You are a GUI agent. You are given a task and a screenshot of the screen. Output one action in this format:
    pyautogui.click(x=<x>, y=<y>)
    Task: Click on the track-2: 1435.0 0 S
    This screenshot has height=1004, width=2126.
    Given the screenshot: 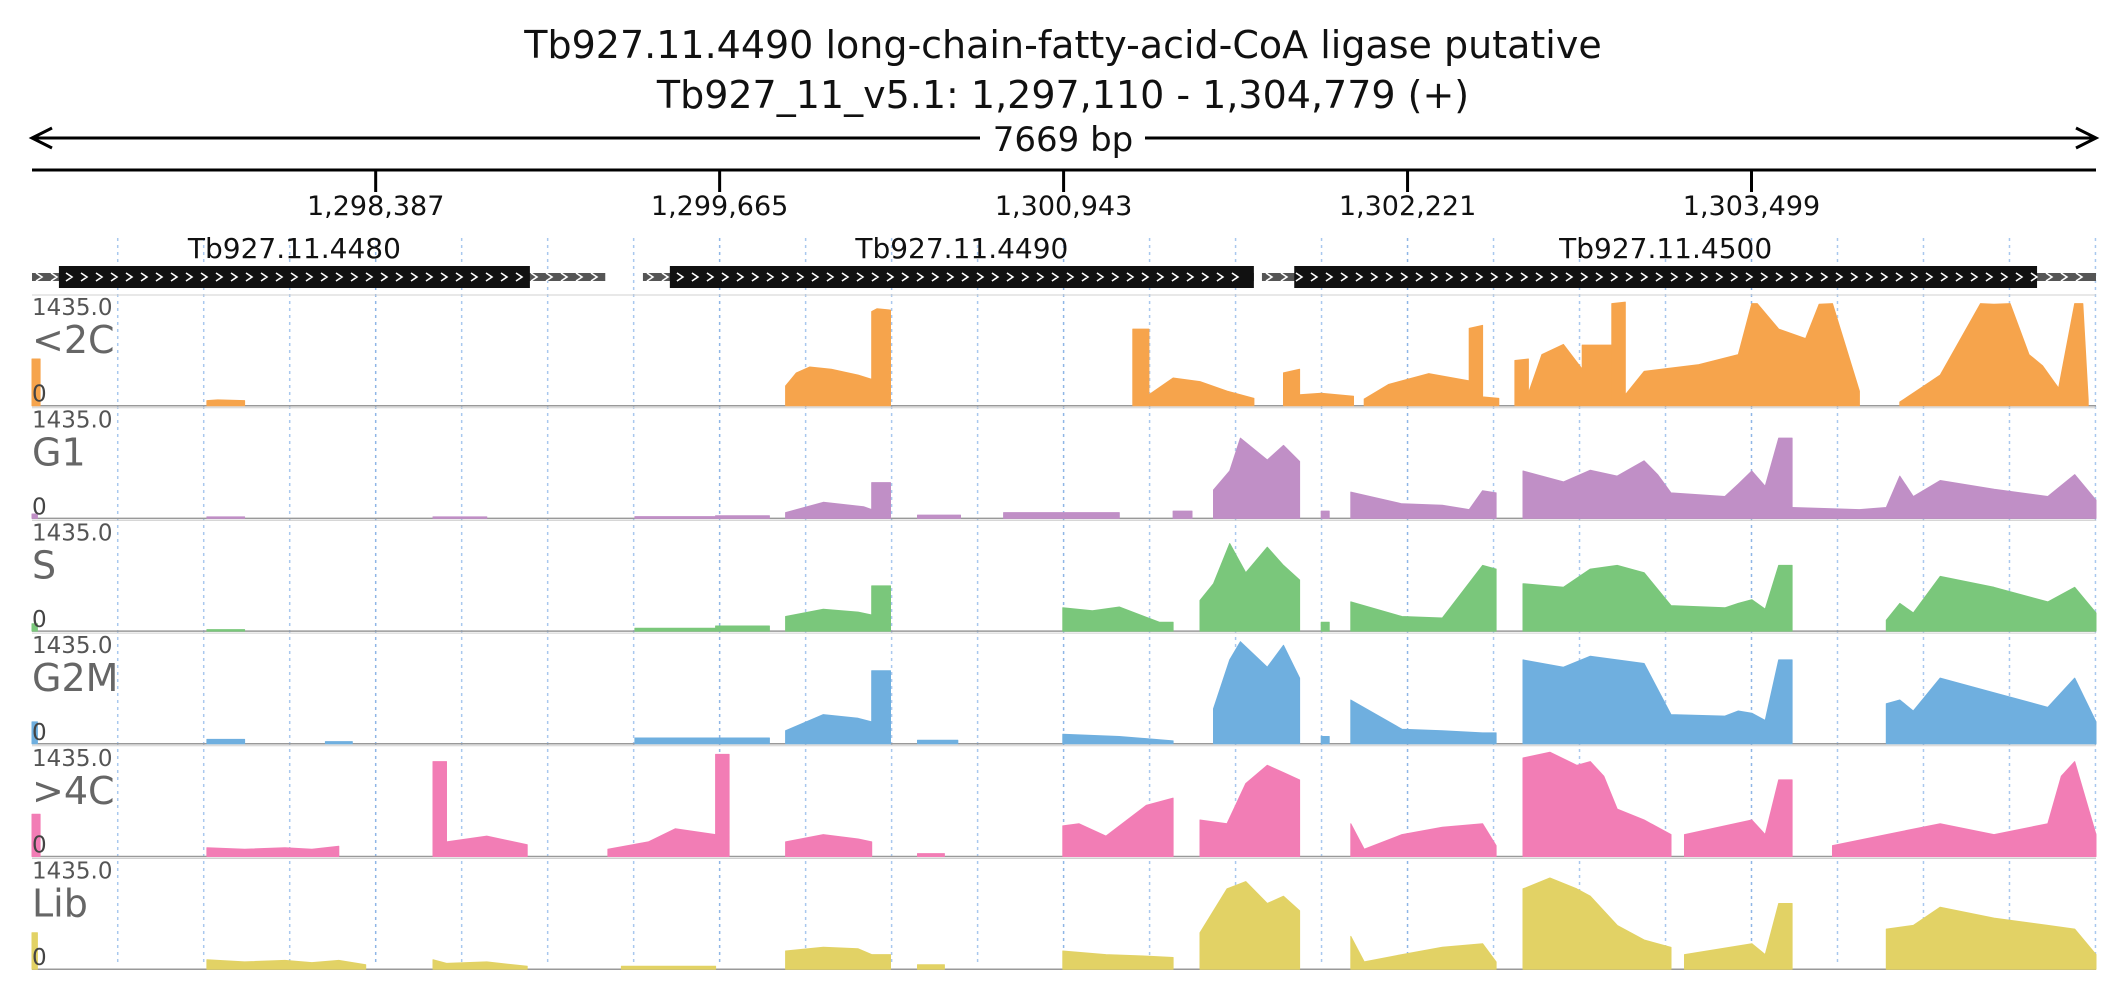 What is the action you would take?
    pyautogui.click(x=1064, y=576)
    